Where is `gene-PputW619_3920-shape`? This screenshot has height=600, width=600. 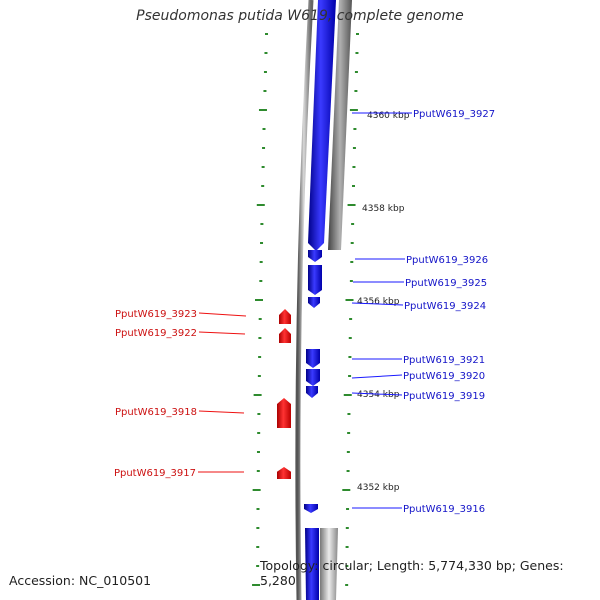
gene-PputW619_3920-shape is located at coordinates (313, 377).